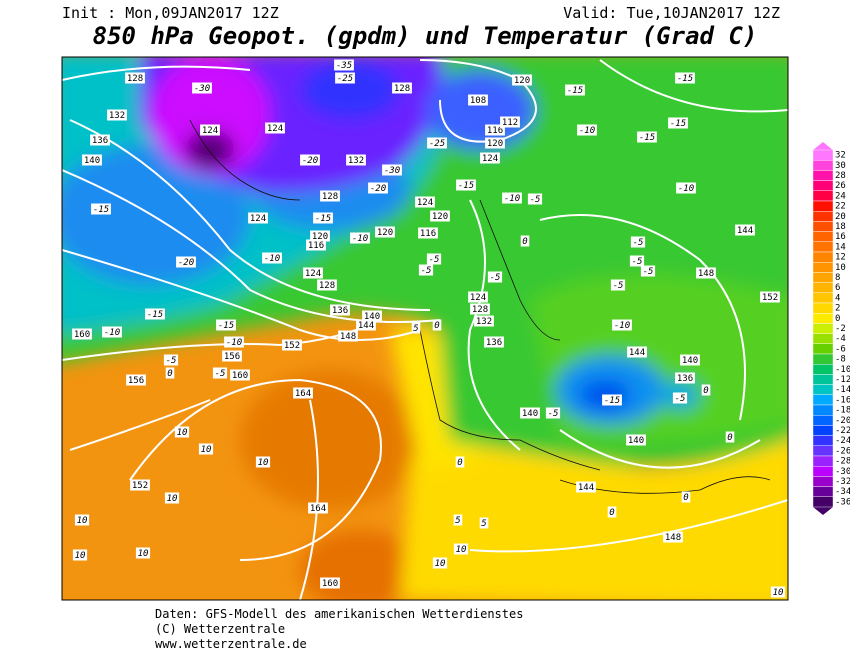 The image size is (850, 657). Describe the element at coordinates (840, 268) in the screenshot. I see `colorbar-label: 10` at that location.